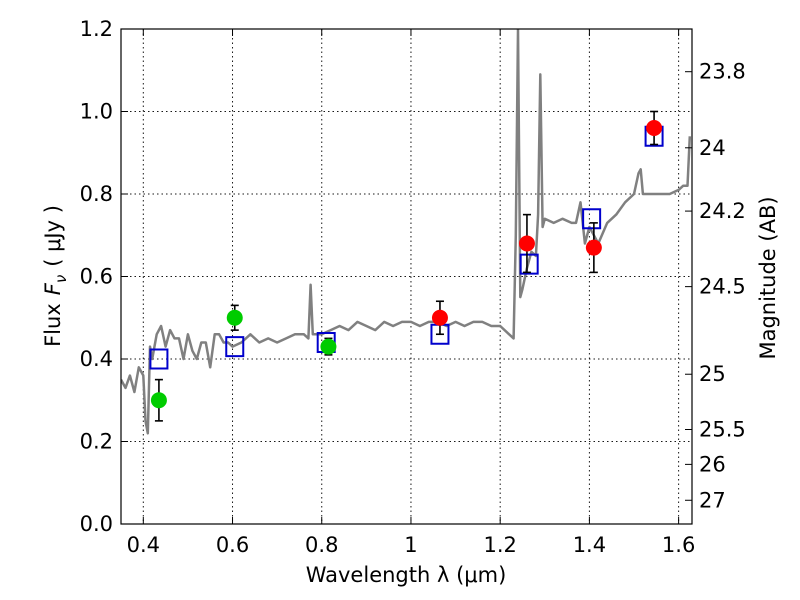 The width and height of the screenshot is (800, 600). What do you see at coordinates (53, 236) in the screenshot?
I see `y-label-unit: ( μJy )` at bounding box center [53, 236].